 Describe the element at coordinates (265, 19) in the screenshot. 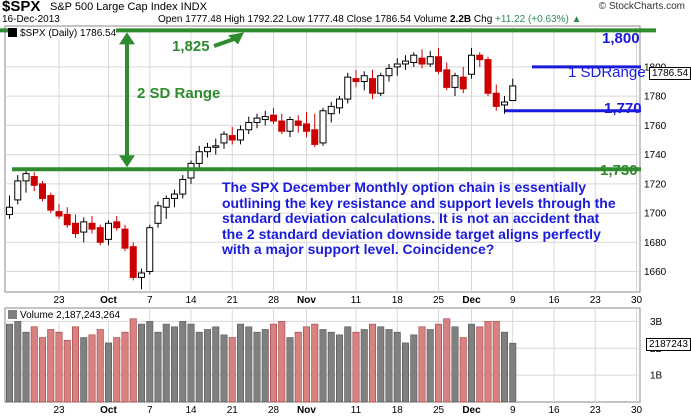

I see `high-value: 1792.22` at that location.